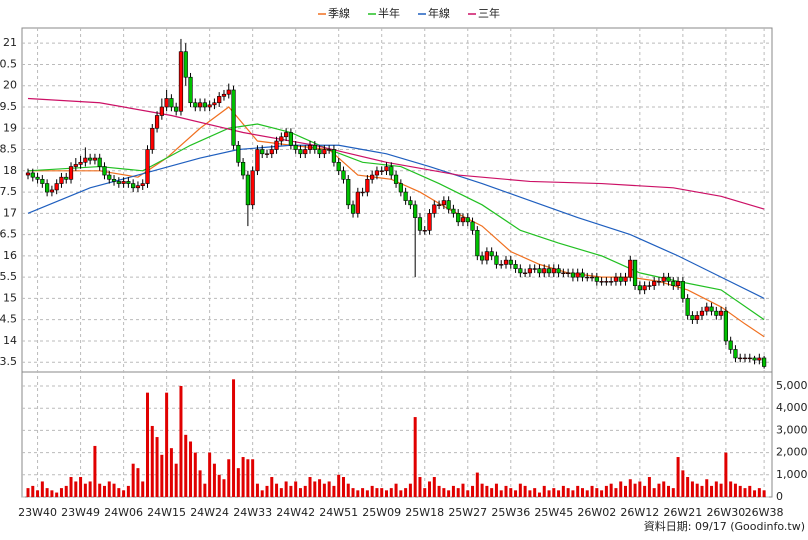 The image size is (808, 540). What do you see at coordinates (682, 512) in the screenshot?
I see `x-tick-label: 26W21` at bounding box center [682, 512].